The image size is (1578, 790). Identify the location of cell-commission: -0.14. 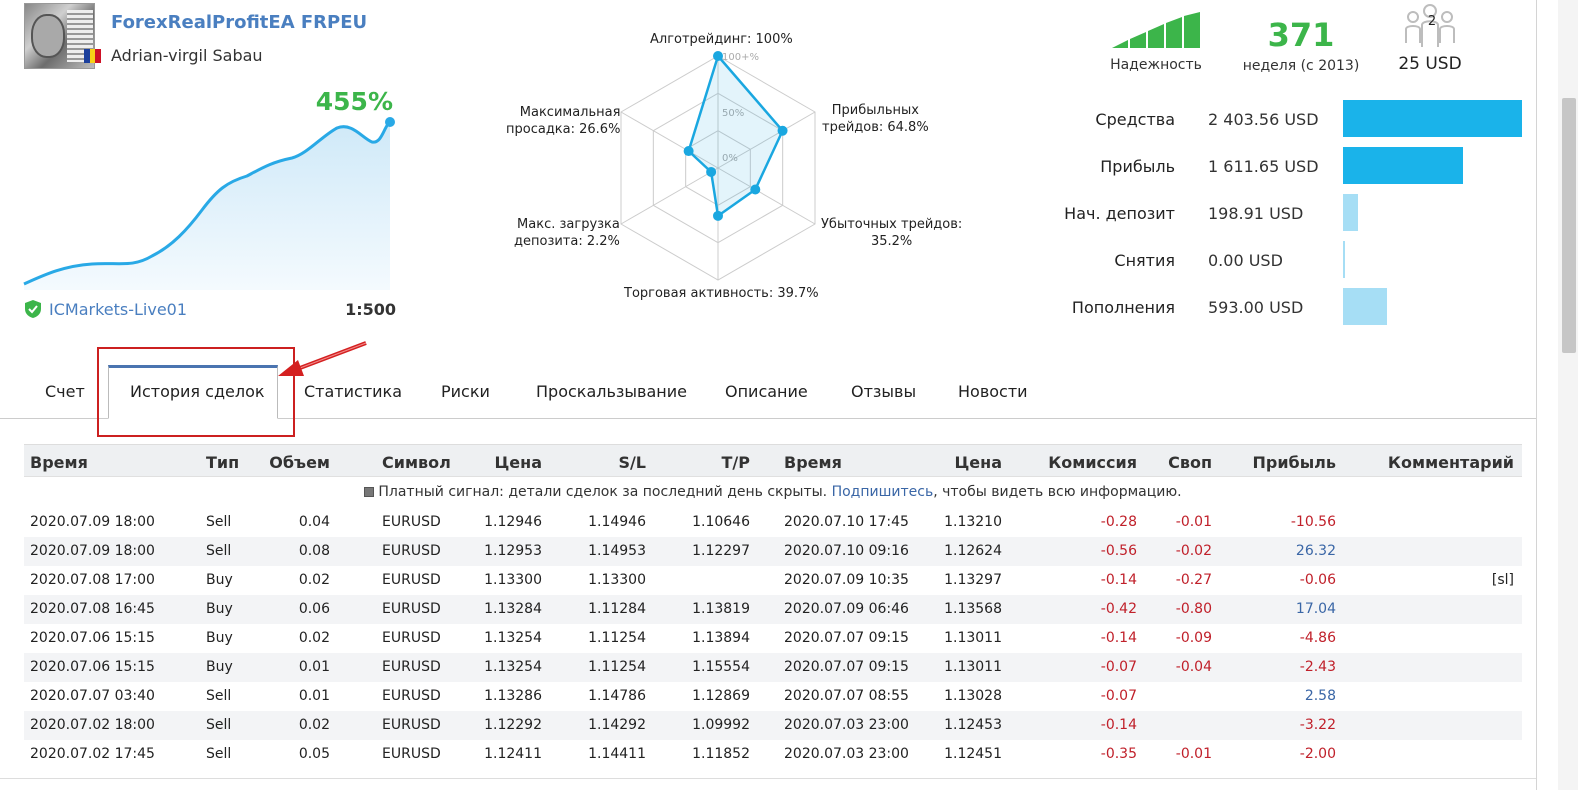
(1118, 638).